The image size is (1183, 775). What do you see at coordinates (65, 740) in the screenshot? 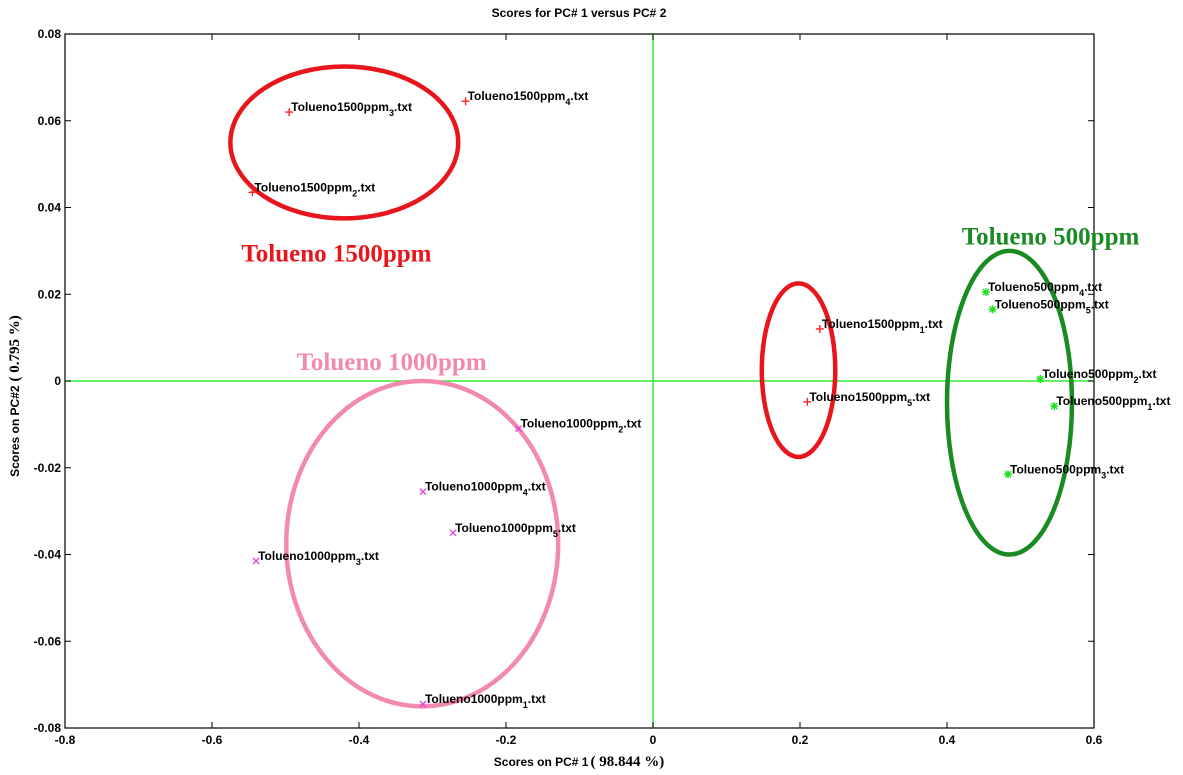
I see `x-tick-label: -0.8` at bounding box center [65, 740].